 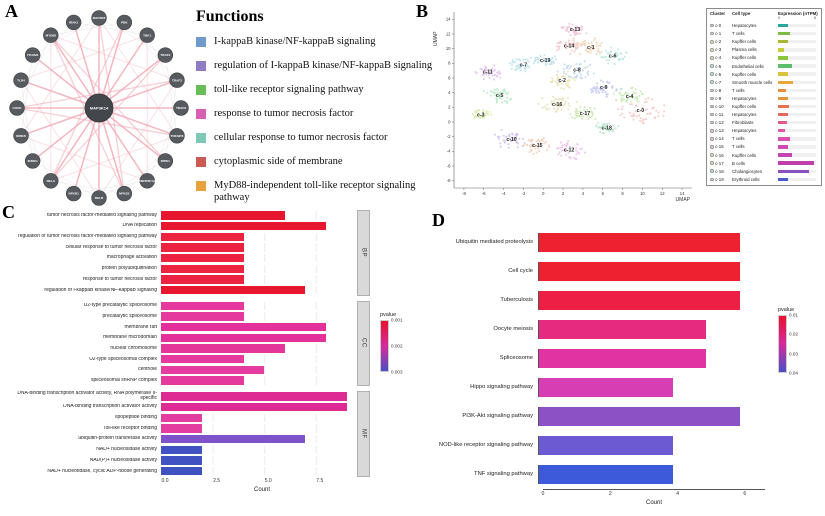 I want to click on cluster-id: c-14, so click(x=719, y=139).